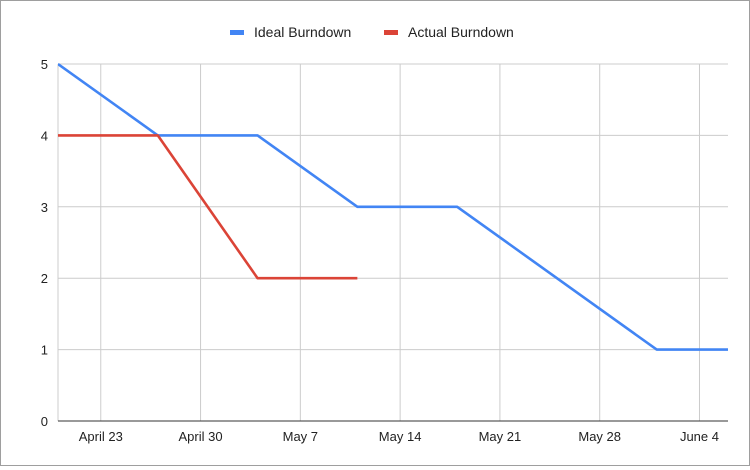 The image size is (750, 470). What do you see at coordinates (208, 207) in the screenshot?
I see `actual-burndown-line` at bounding box center [208, 207].